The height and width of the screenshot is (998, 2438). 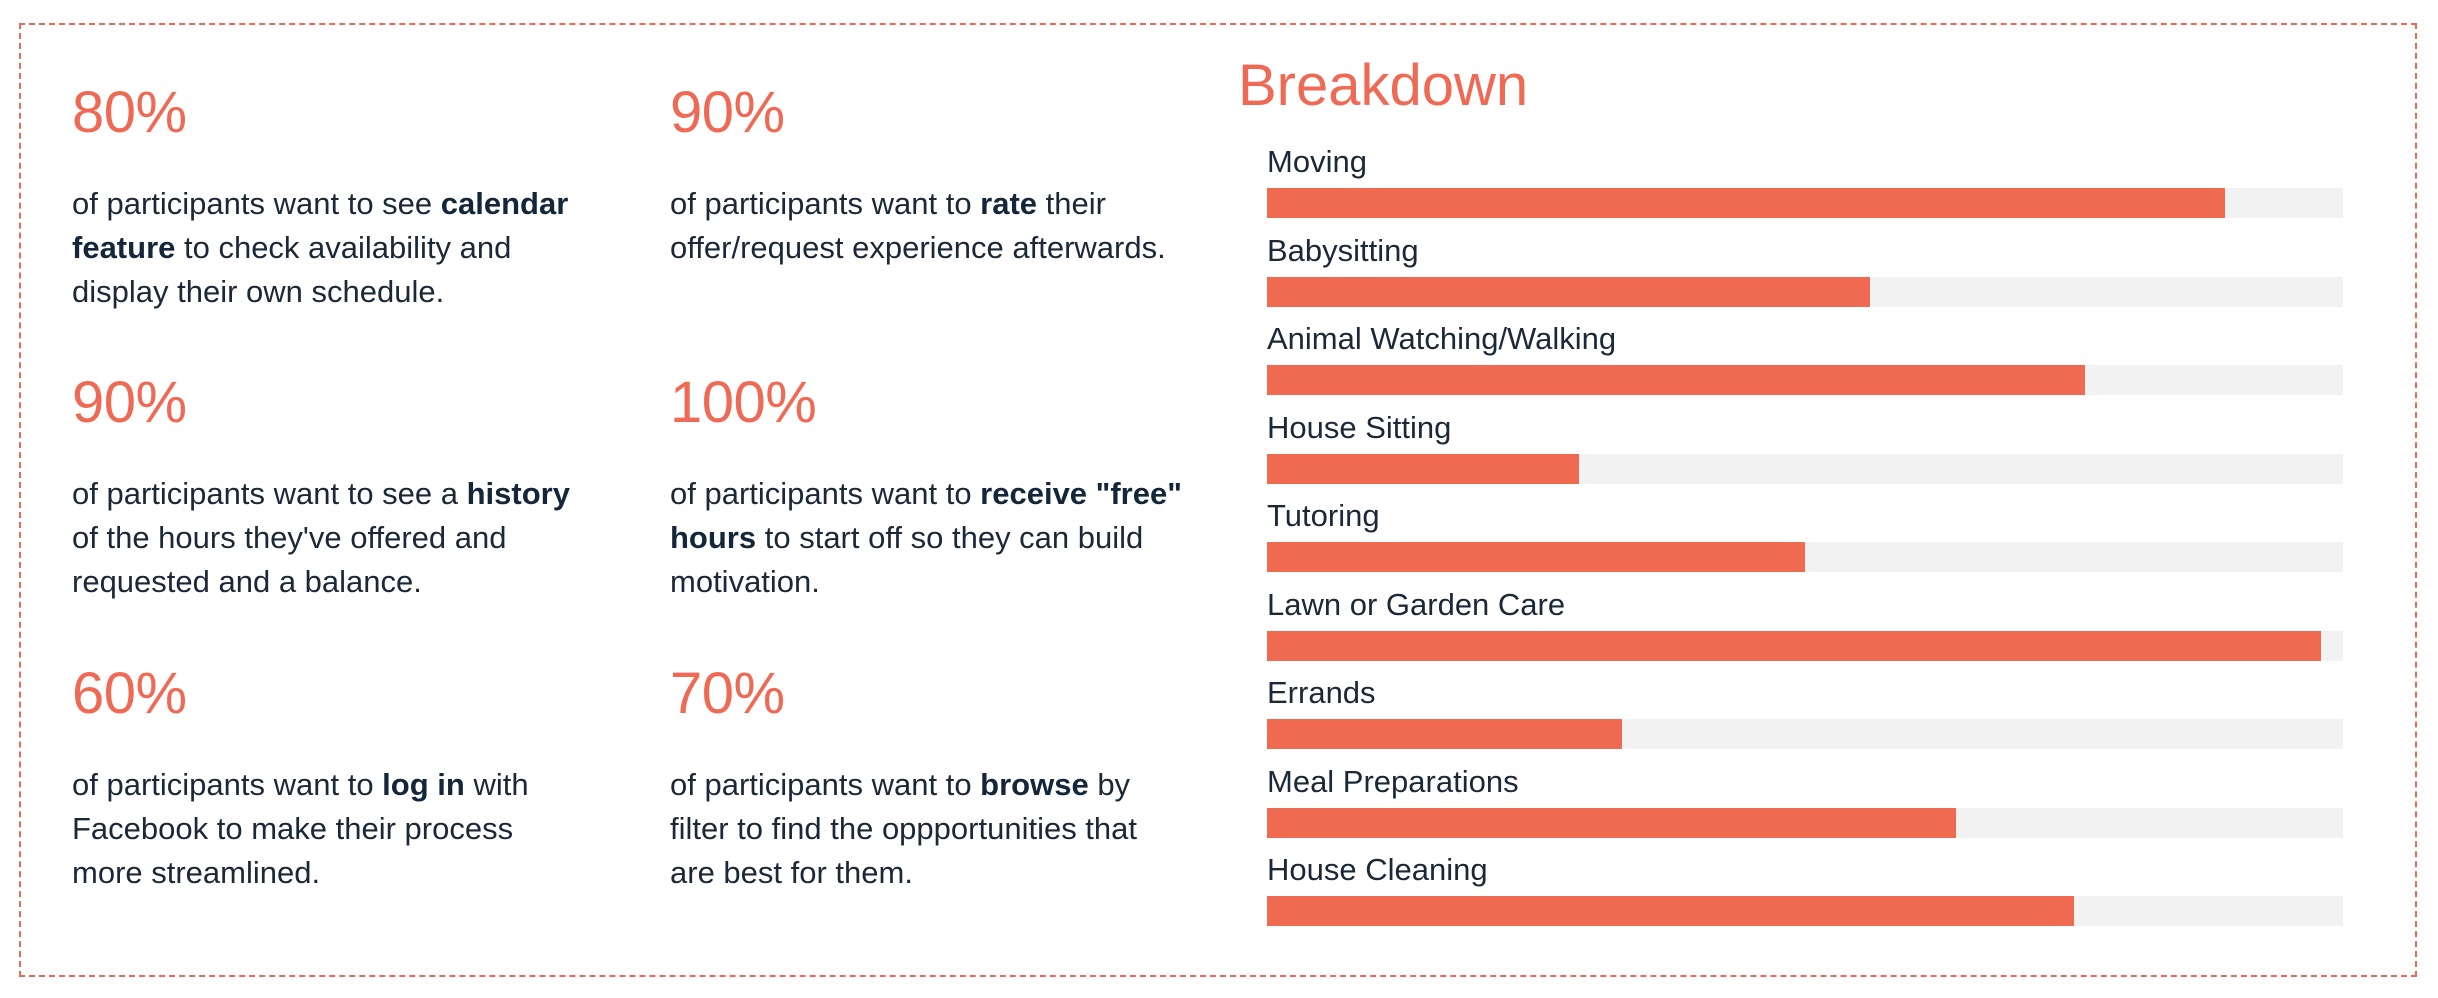 I want to click on bar-label: Tutoring, so click(x=1323, y=515).